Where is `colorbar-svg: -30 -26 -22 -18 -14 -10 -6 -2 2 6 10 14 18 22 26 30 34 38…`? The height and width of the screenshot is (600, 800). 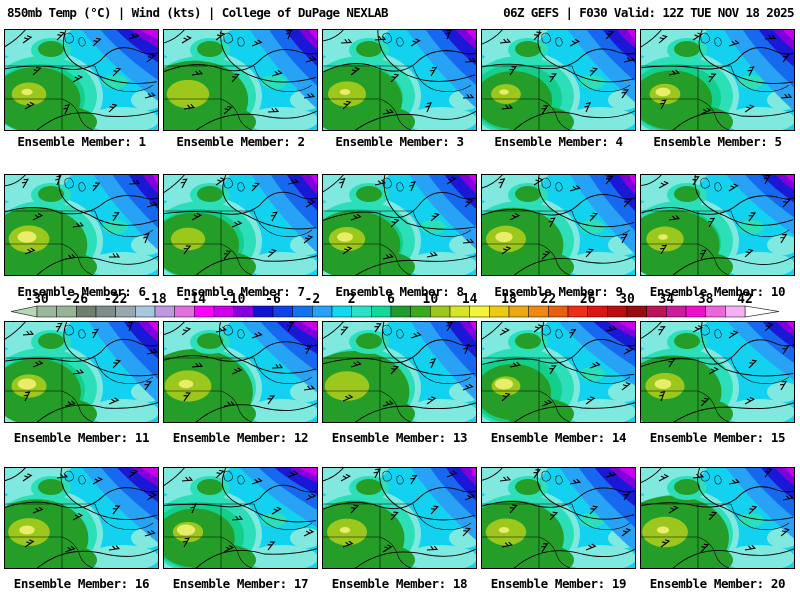 colorbar-svg: -30 -26 -22 -18 -14 -10 -6 -2 2 6 10 14 18 22 26 30 34 38… is located at coordinates (395, 305).